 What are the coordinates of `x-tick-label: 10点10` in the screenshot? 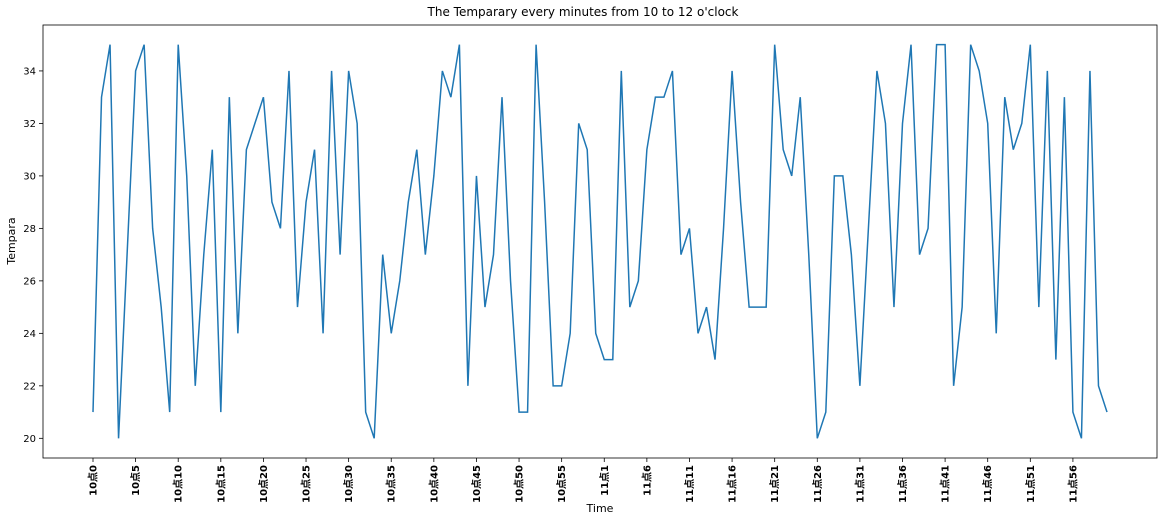 It's located at (178, 484).